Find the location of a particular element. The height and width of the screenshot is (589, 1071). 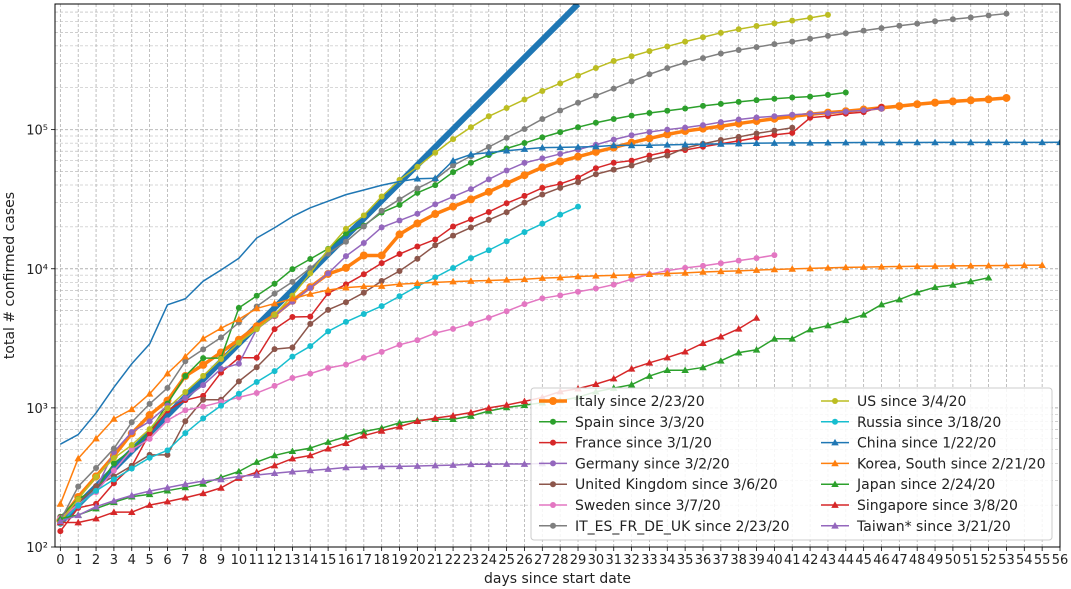

x-tick-label: 16 is located at coordinates (346, 560).